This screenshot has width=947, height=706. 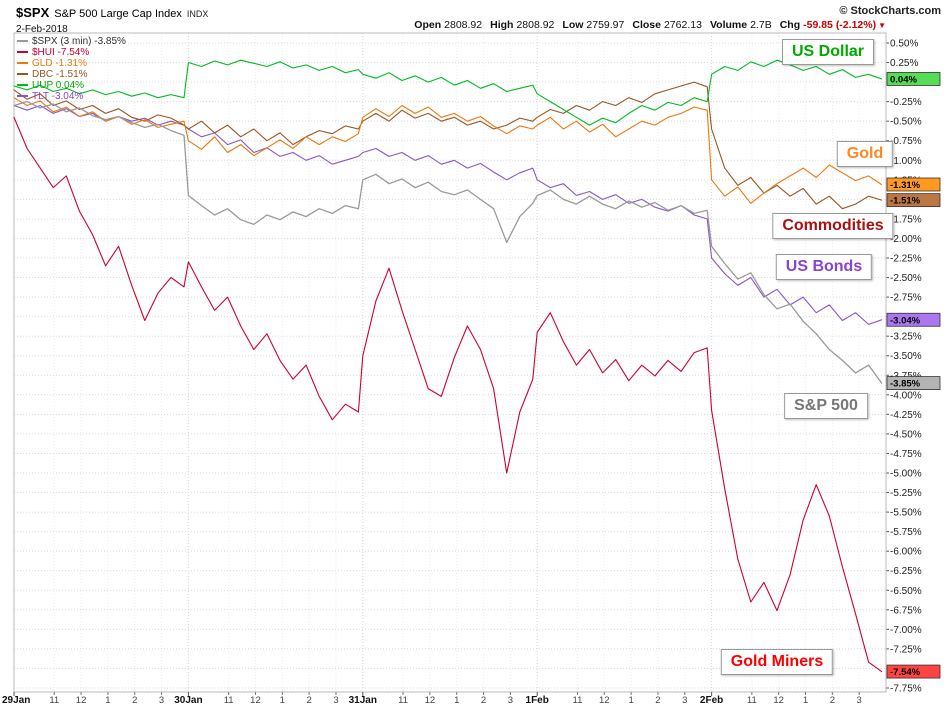 What do you see at coordinates (824, 267) in the screenshot?
I see `chart-label-us-bonds: US Bonds` at bounding box center [824, 267].